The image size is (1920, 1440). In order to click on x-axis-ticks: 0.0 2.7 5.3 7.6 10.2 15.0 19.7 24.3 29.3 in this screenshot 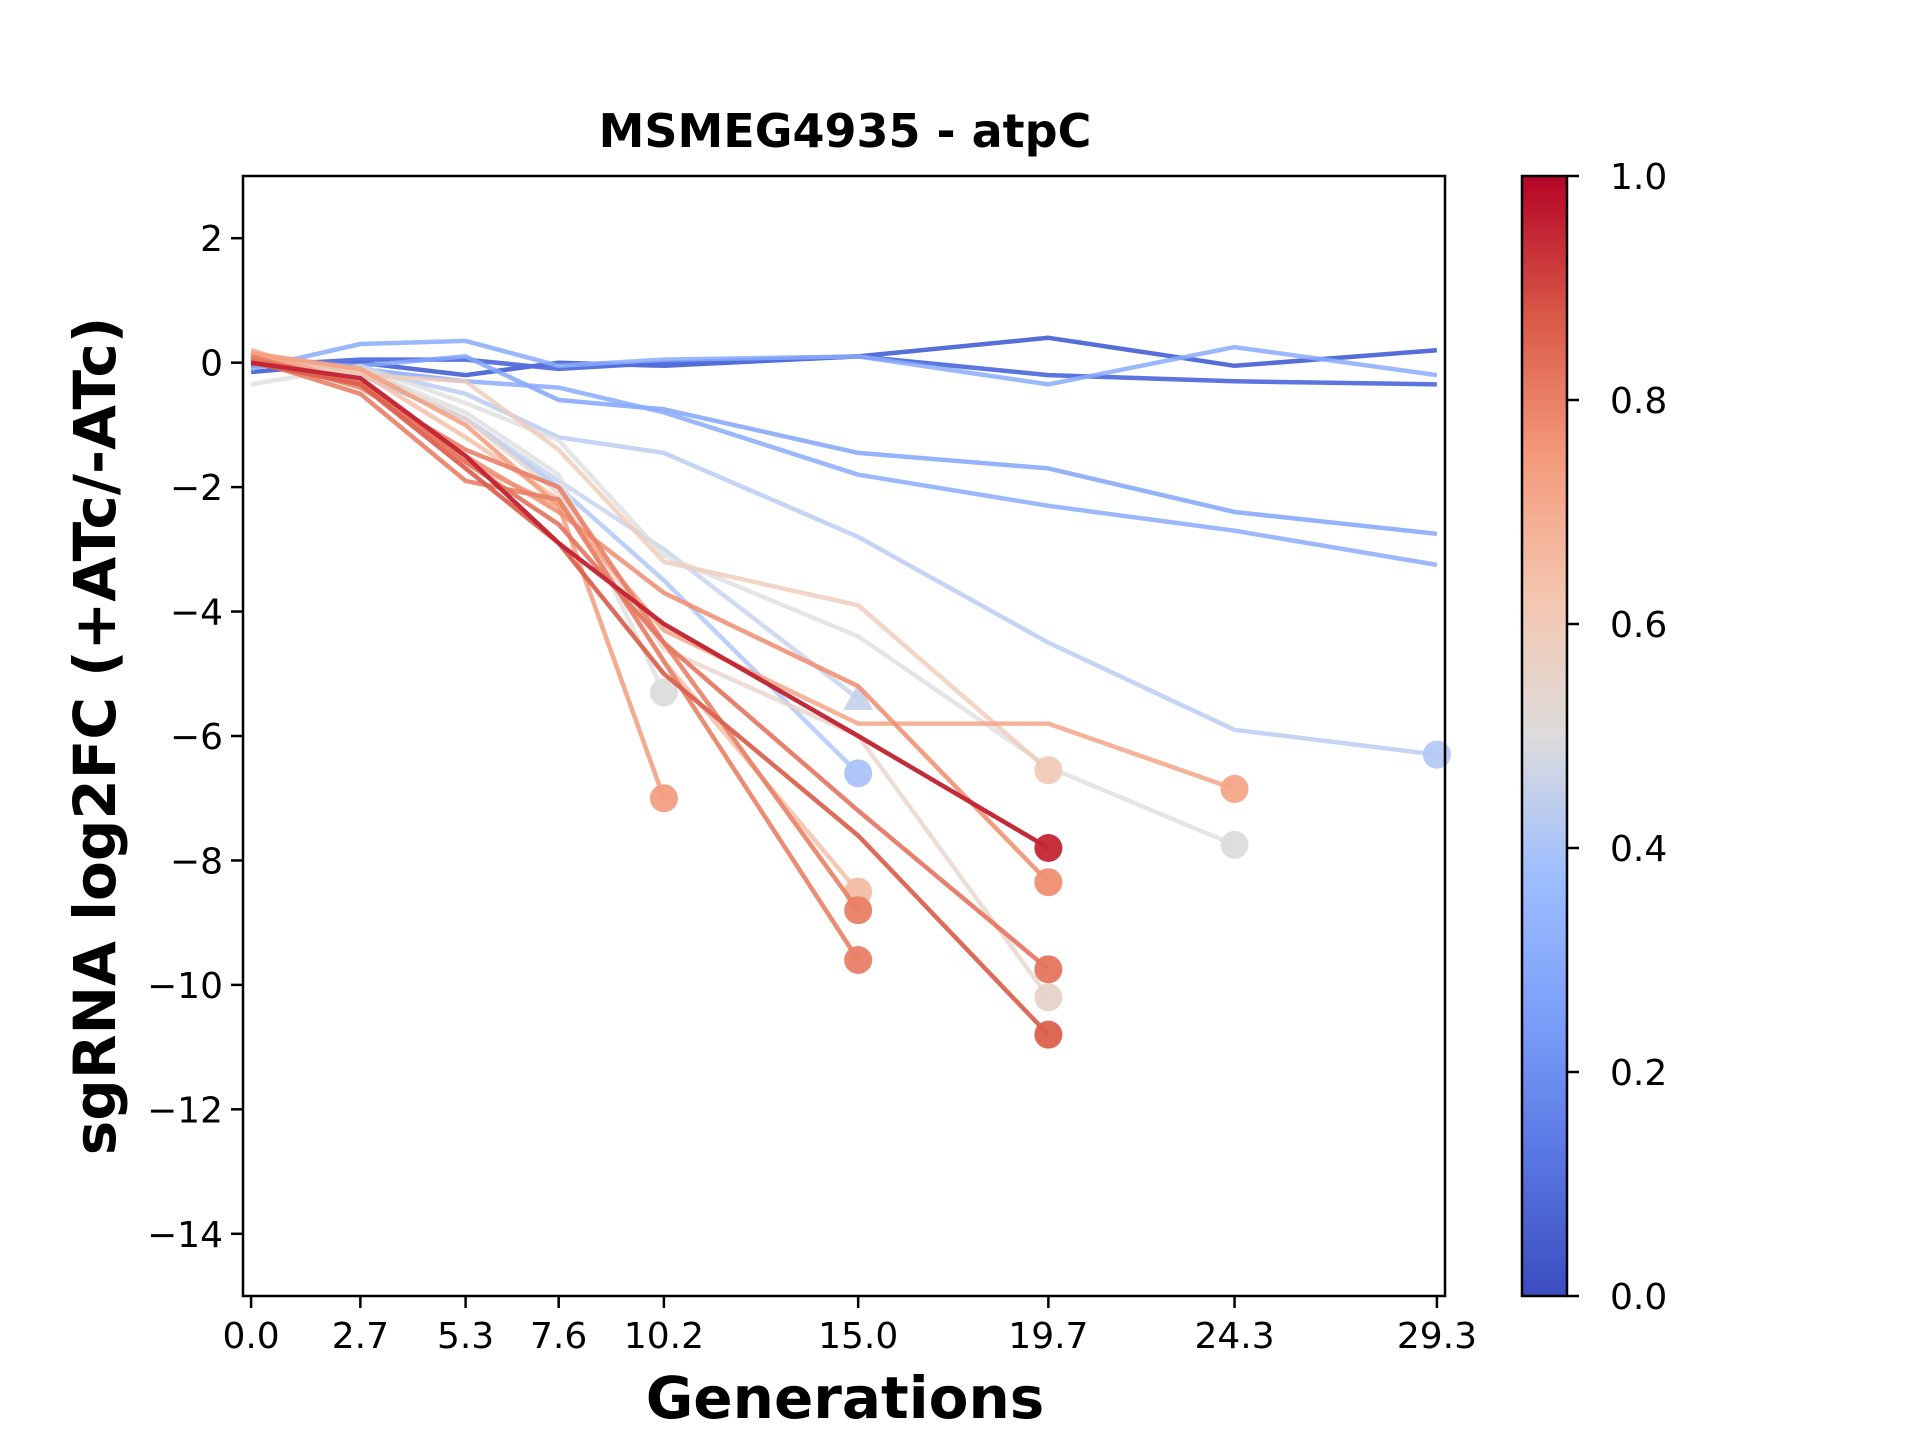, I will do `click(849, 1326)`.